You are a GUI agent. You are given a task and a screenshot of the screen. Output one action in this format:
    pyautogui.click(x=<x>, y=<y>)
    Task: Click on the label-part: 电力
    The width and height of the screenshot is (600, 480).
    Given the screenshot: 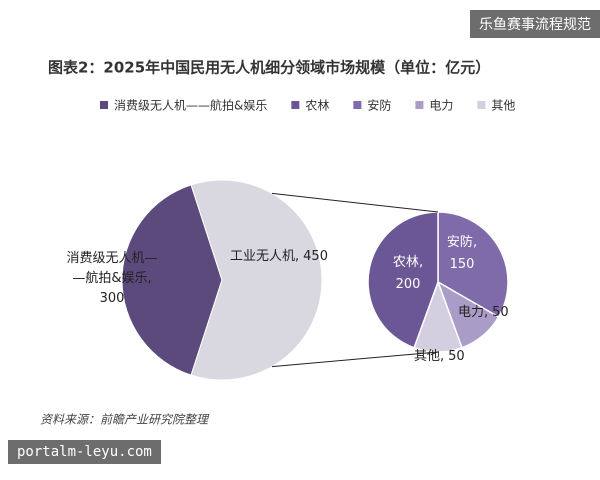 What is the action you would take?
    pyautogui.click(x=471, y=312)
    